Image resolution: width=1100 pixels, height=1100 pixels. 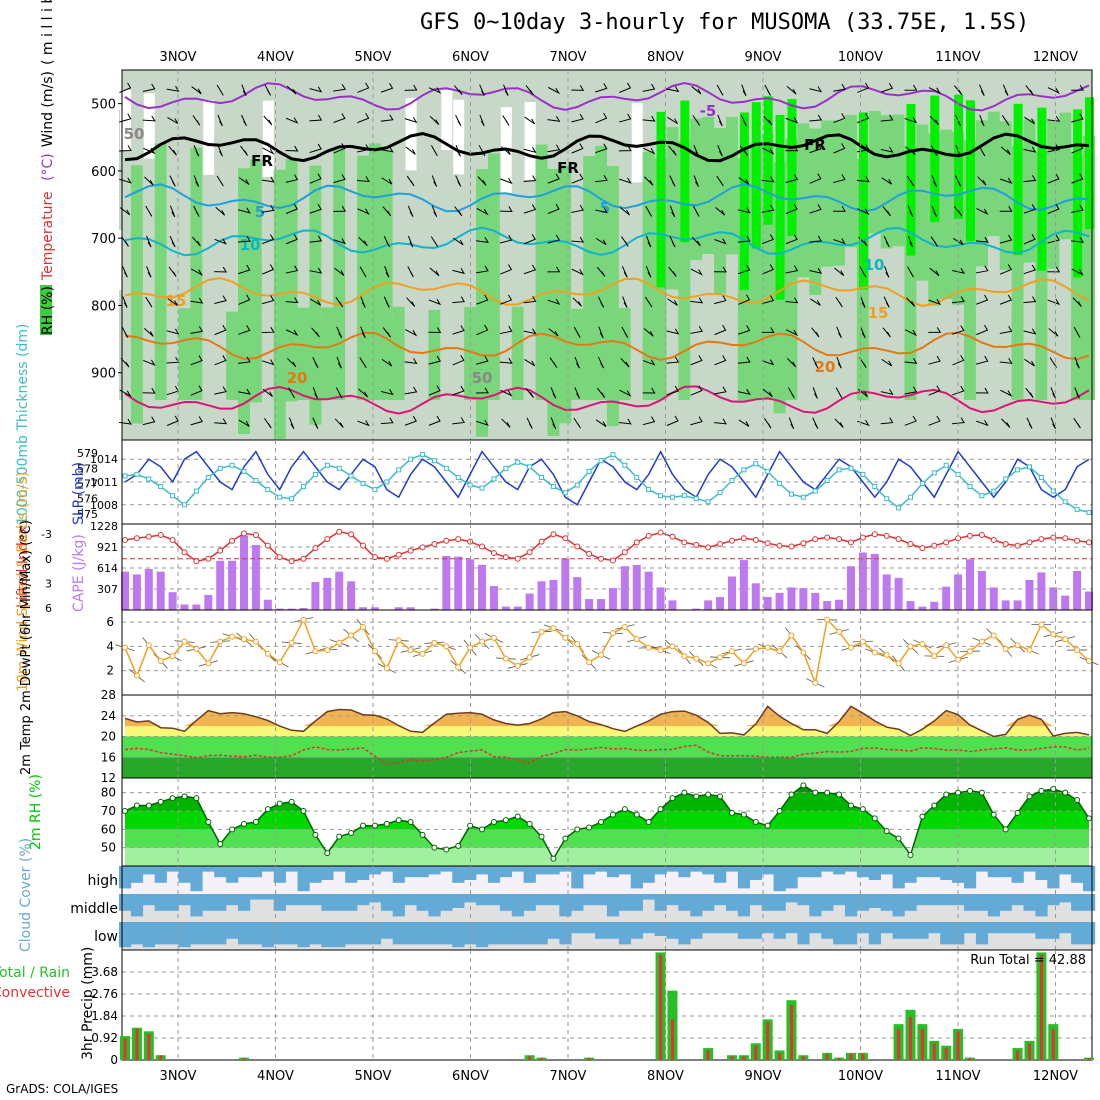 I want to click on contour-label: FR, so click(x=815, y=145).